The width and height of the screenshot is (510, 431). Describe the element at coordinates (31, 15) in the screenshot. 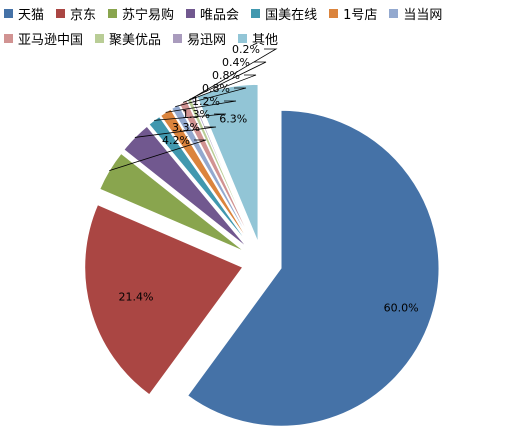

I see `legend-label: 天猫` at that location.